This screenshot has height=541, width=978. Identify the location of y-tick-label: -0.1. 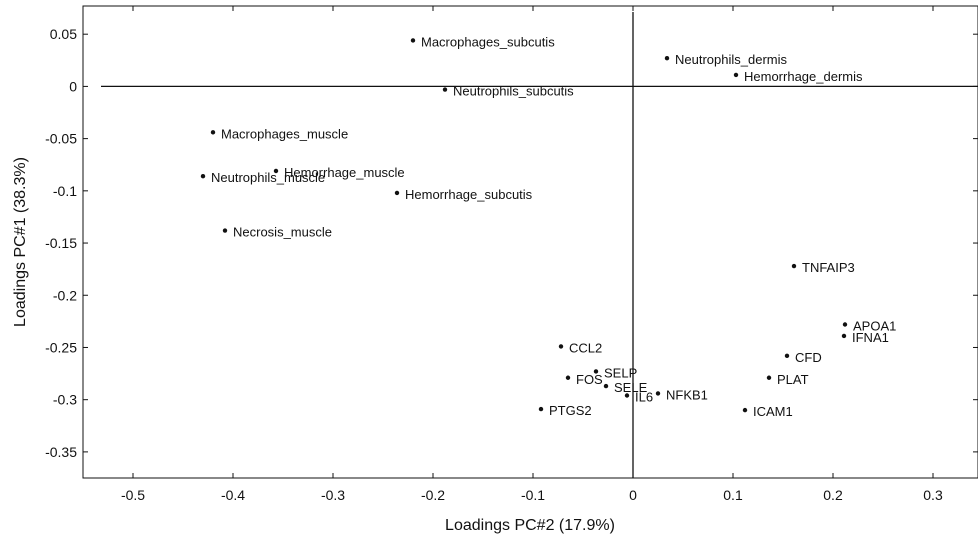
(65, 191).